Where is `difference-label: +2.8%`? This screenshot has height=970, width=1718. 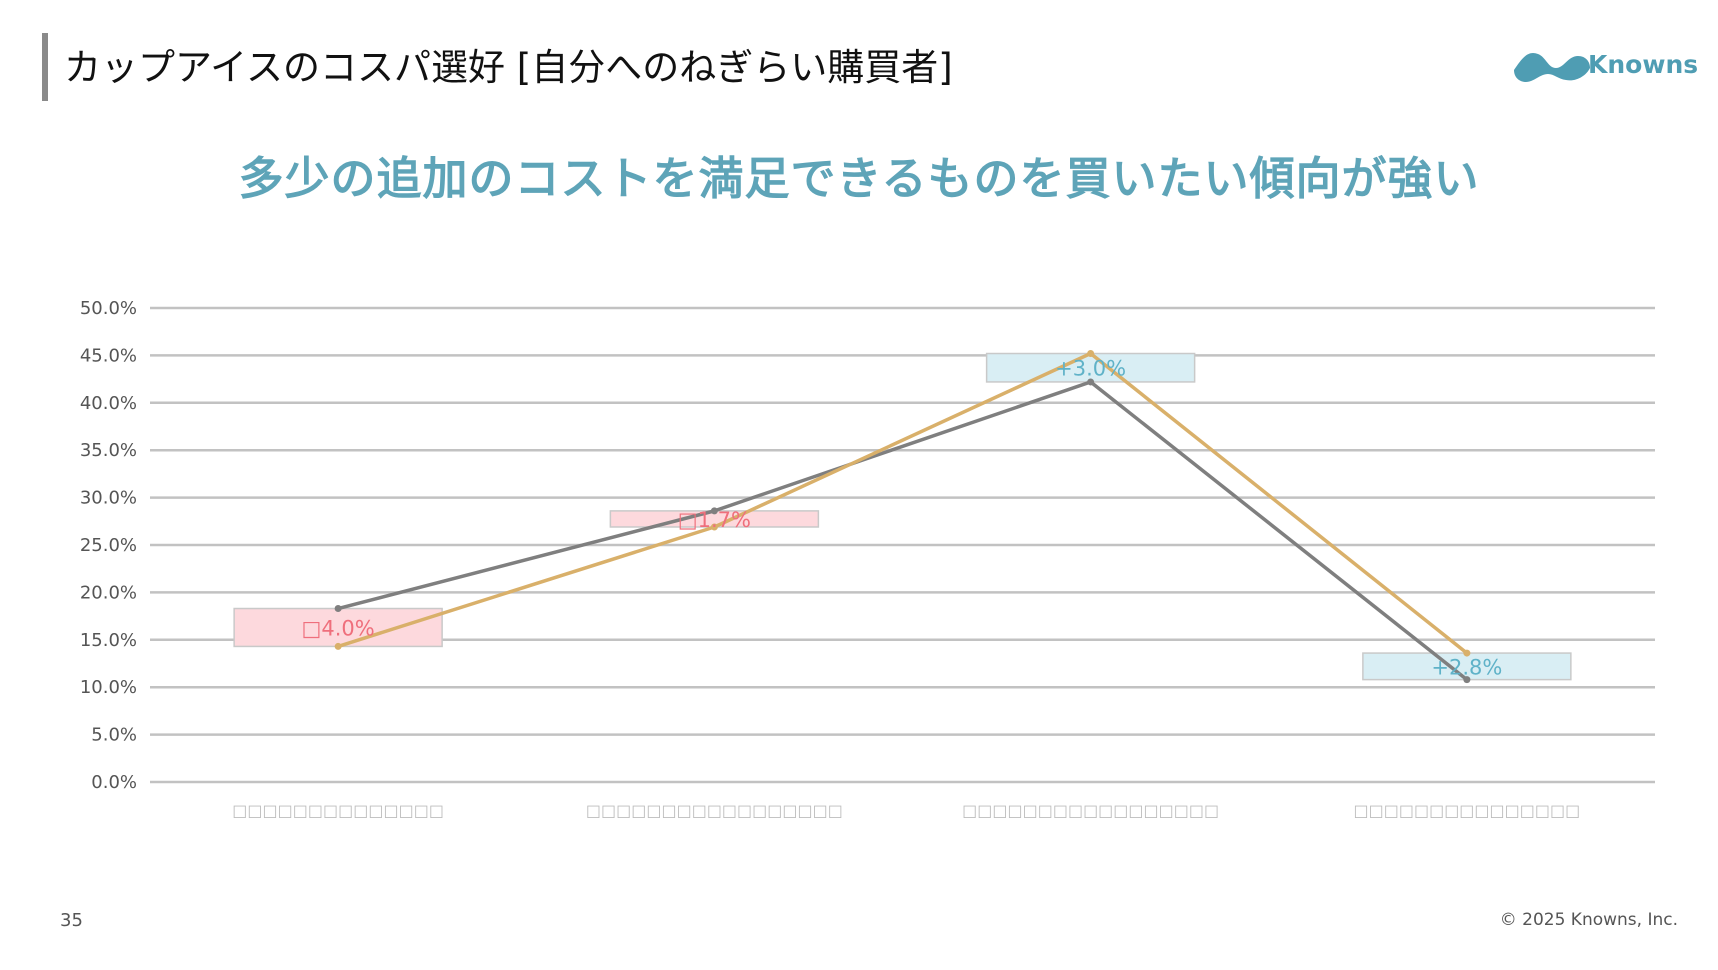
difference-label: +2.8% is located at coordinates (1466, 667).